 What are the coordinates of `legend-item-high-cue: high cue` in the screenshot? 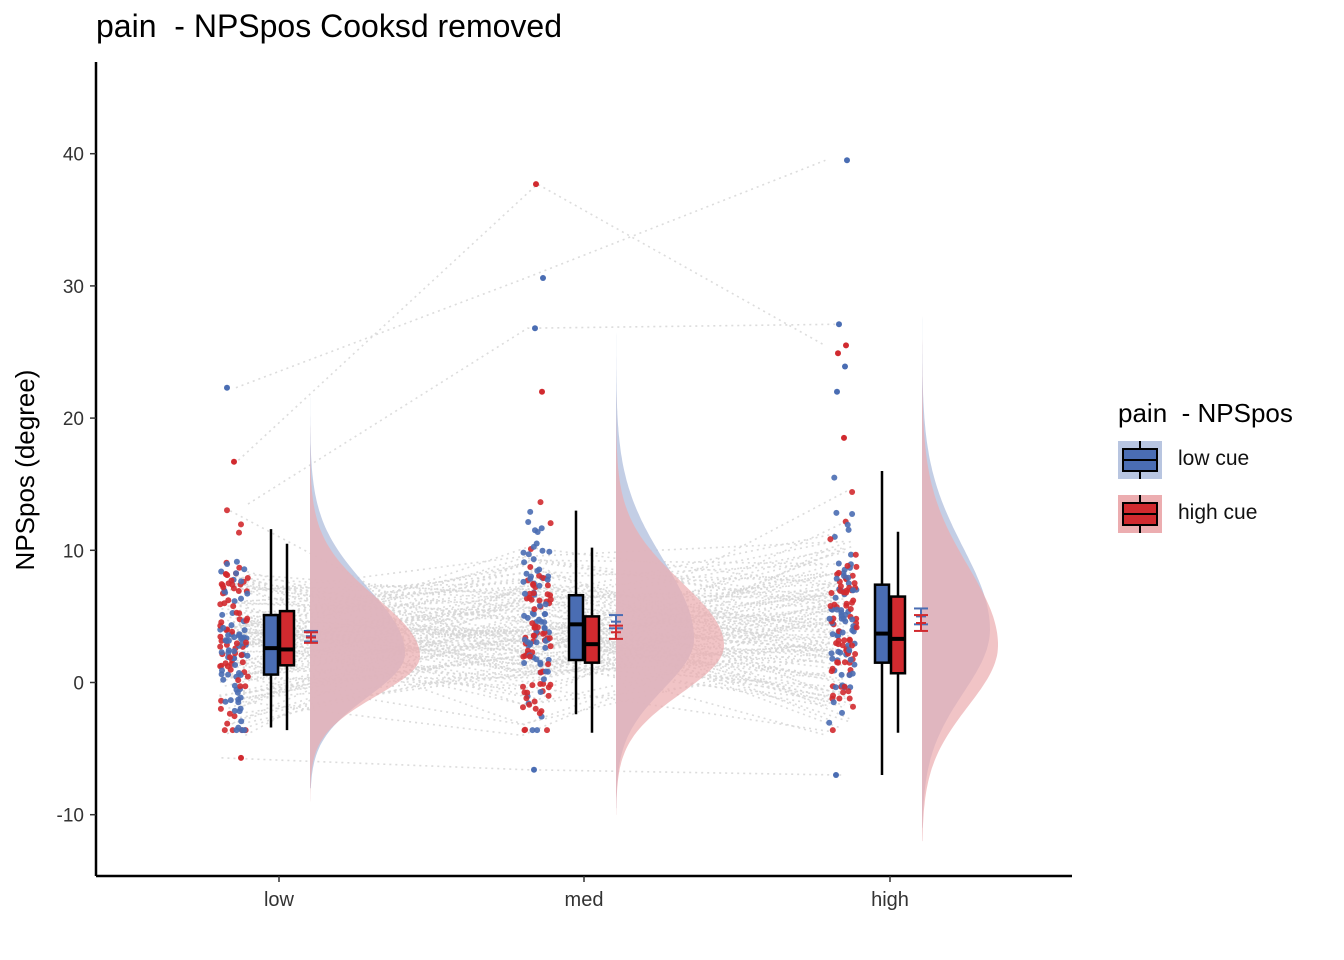 It's located at (1205, 514).